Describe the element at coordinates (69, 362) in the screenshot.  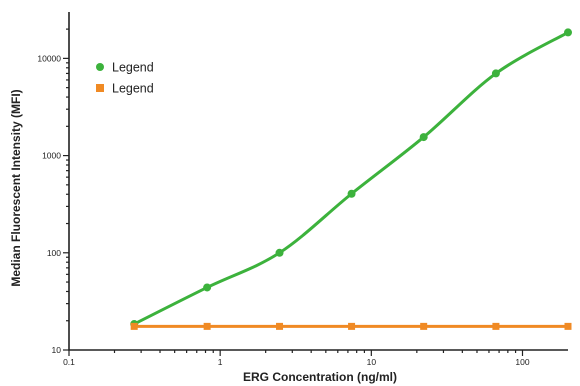
I see `x-tick-label: 0.1` at that location.